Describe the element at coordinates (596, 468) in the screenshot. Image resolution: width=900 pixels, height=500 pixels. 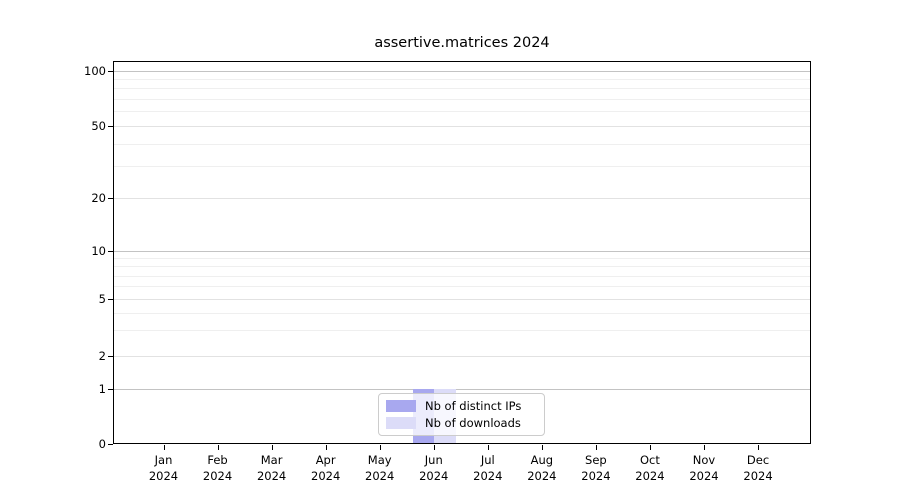
I see `x-tick-label-Sep: Sep 2024` at that location.